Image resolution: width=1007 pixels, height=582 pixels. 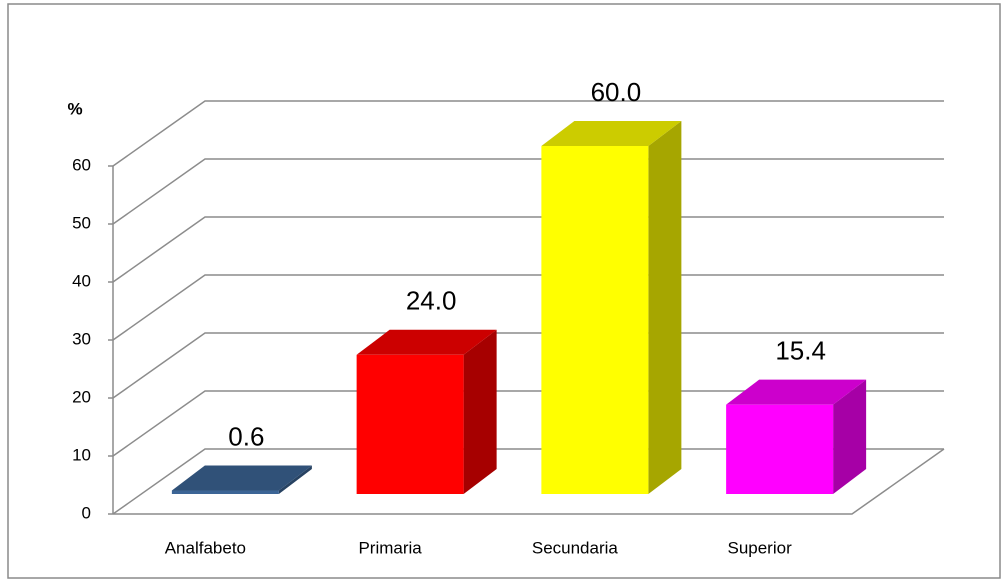 I want to click on y-tick-label: 60, so click(x=81, y=164).